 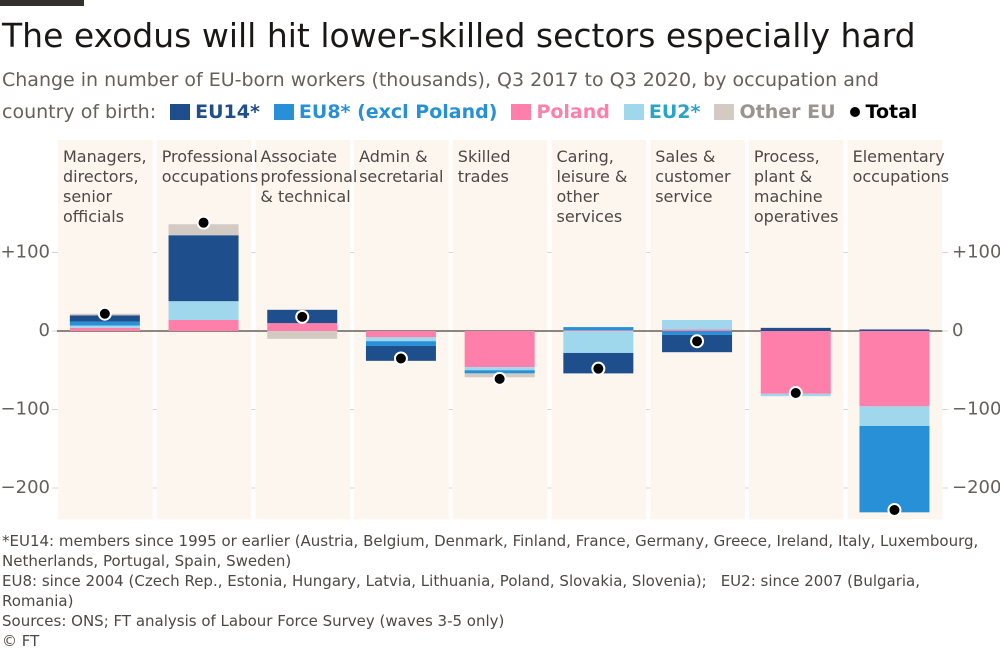 What do you see at coordinates (105, 186) in the screenshot?
I see `x-category-label: Managers, directors, senior officials` at bounding box center [105, 186].